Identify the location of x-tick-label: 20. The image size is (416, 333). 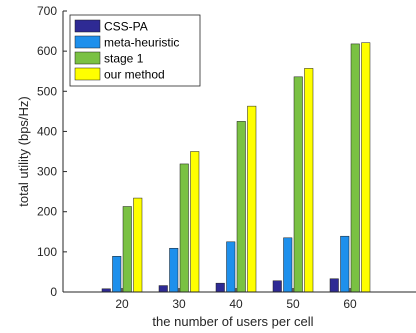
(122, 304).